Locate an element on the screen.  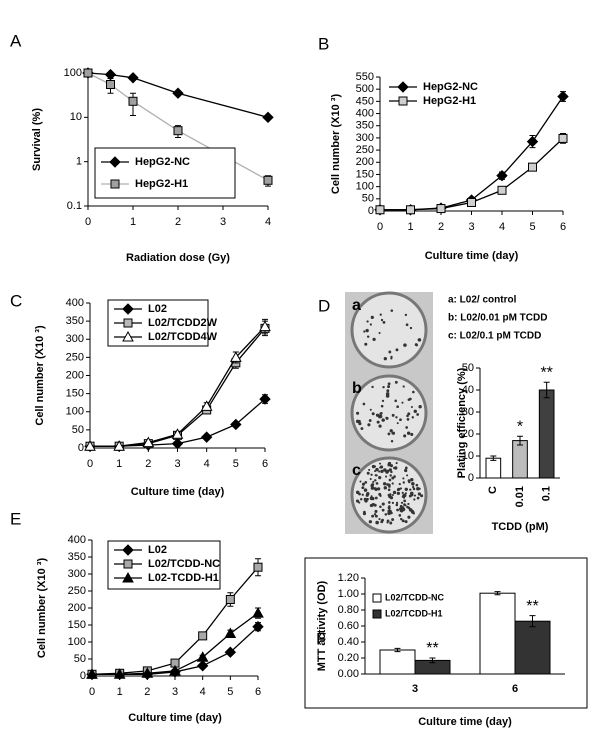
y-tick-label: 20 is located at coordinates (468, 434).